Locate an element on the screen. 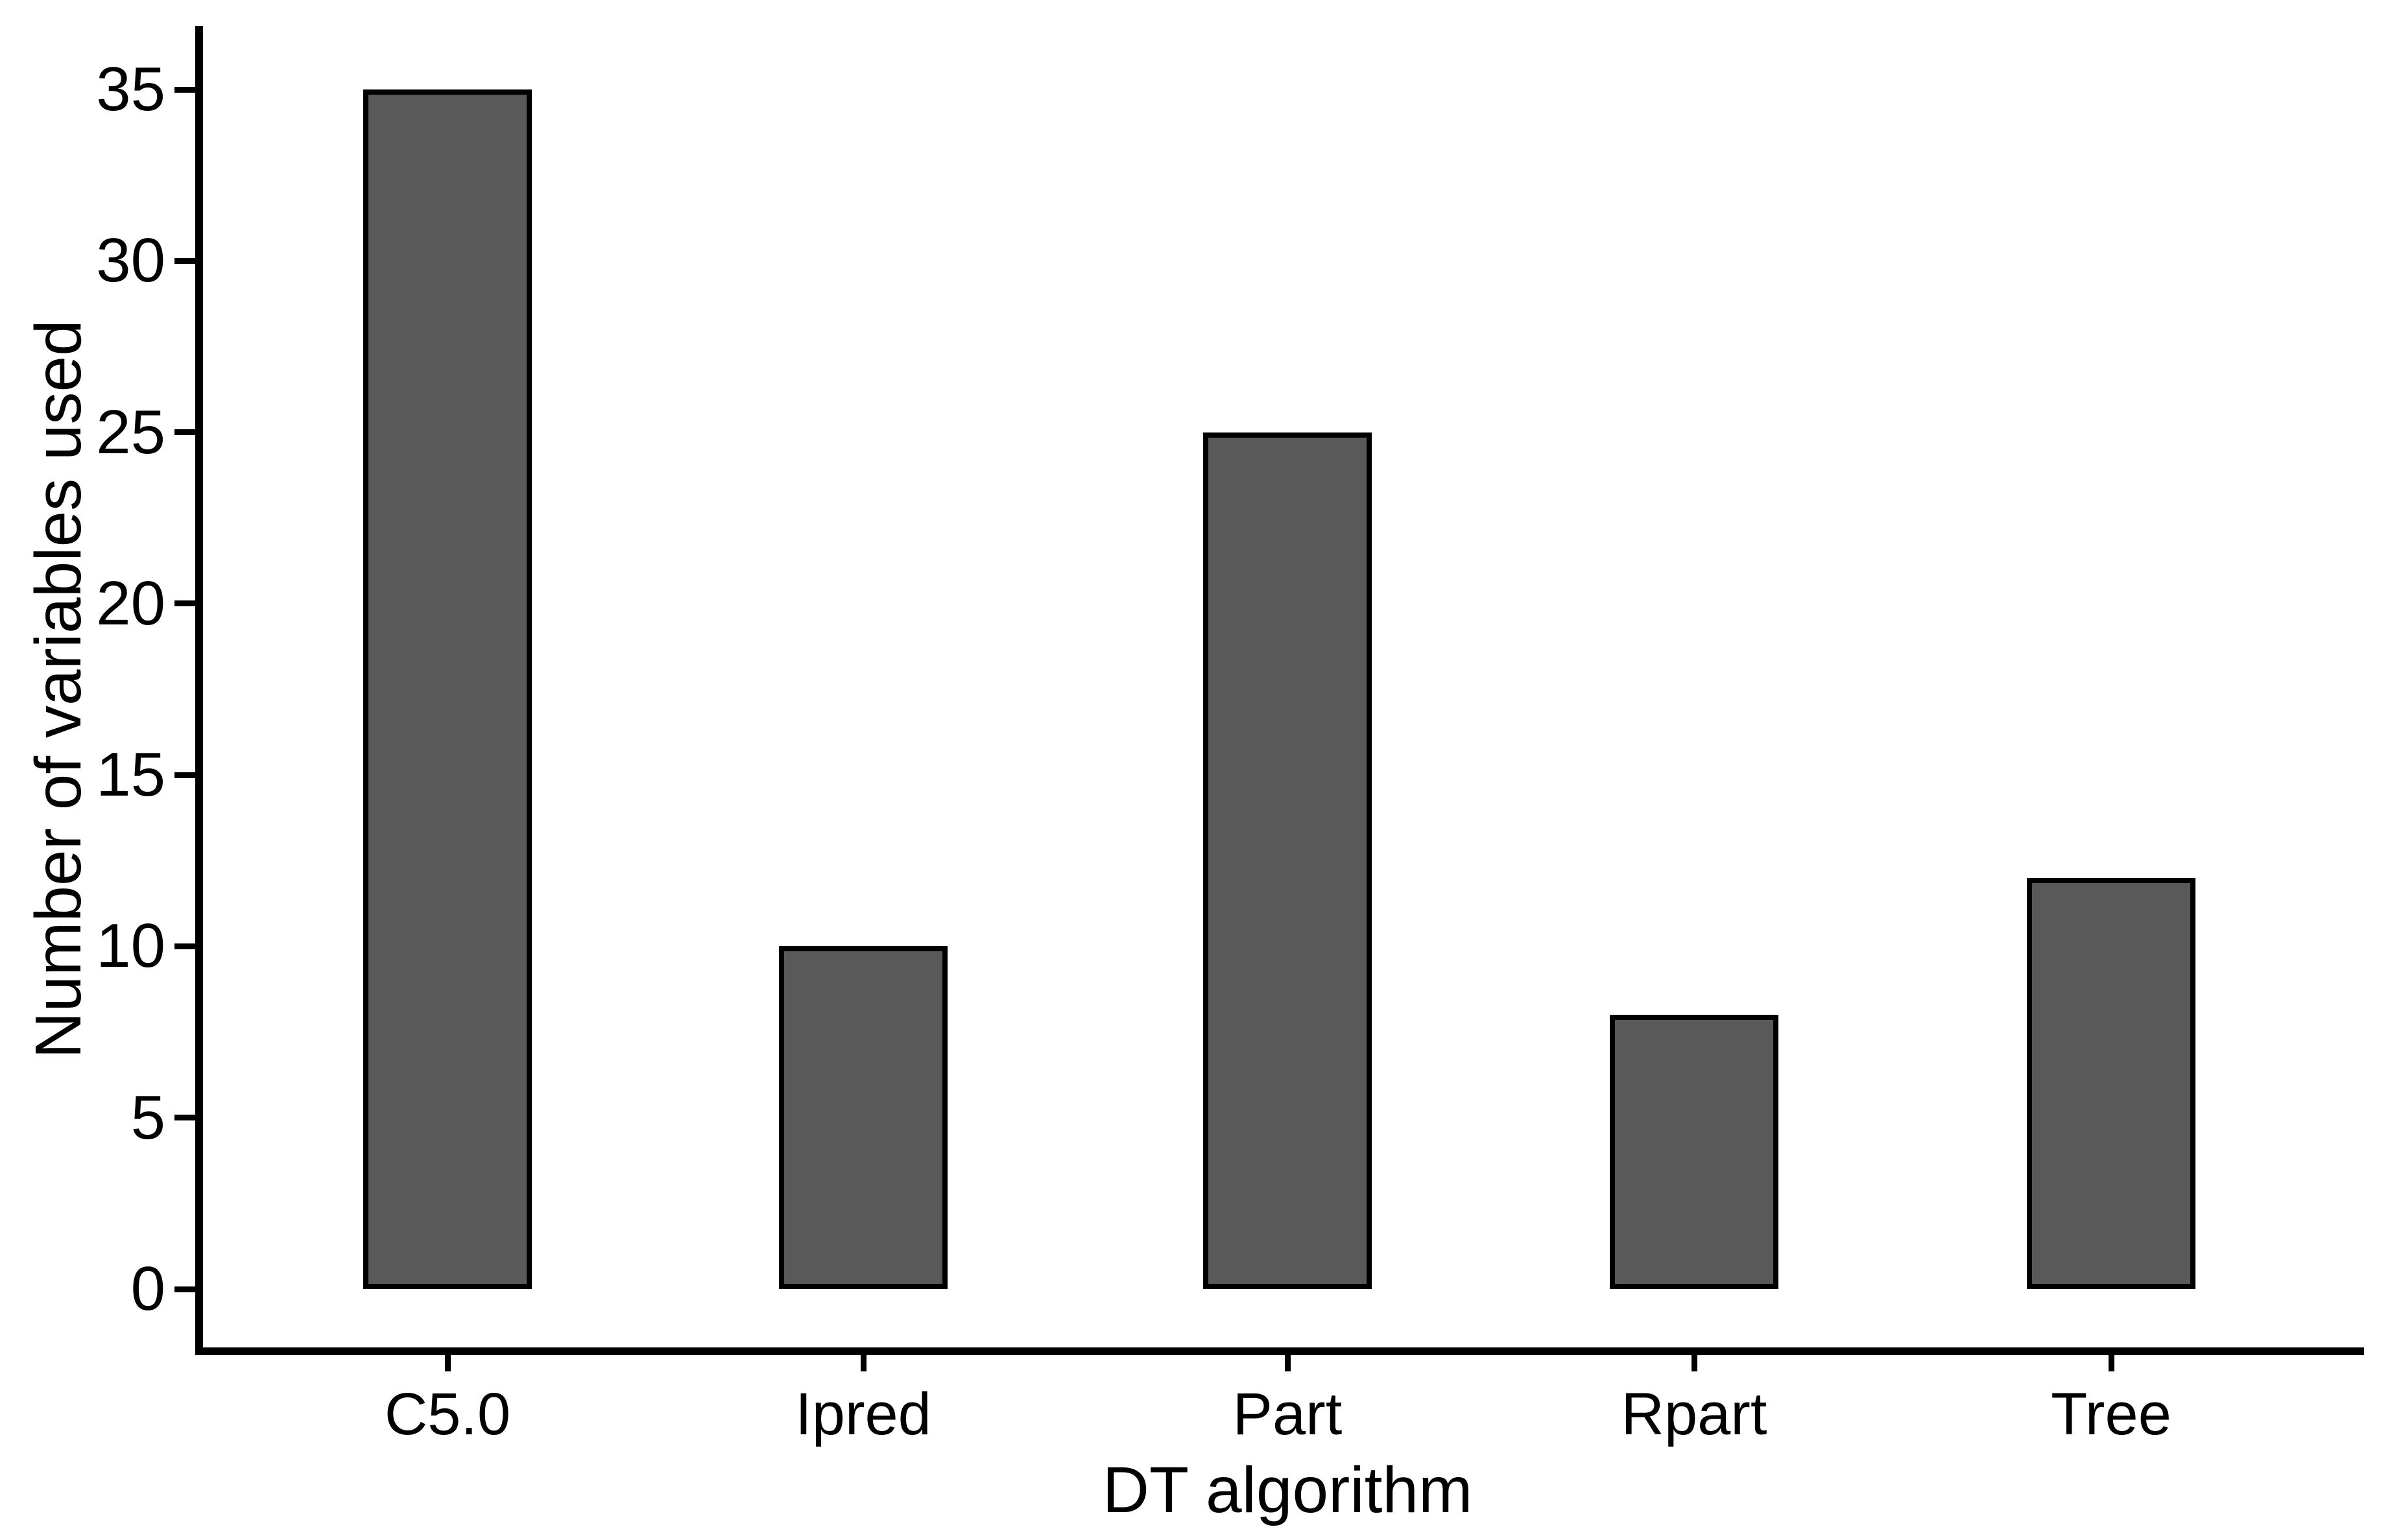 Image resolution: width=2403 pixels, height=1540 pixels. bar-tree is located at coordinates (2111, 1083).